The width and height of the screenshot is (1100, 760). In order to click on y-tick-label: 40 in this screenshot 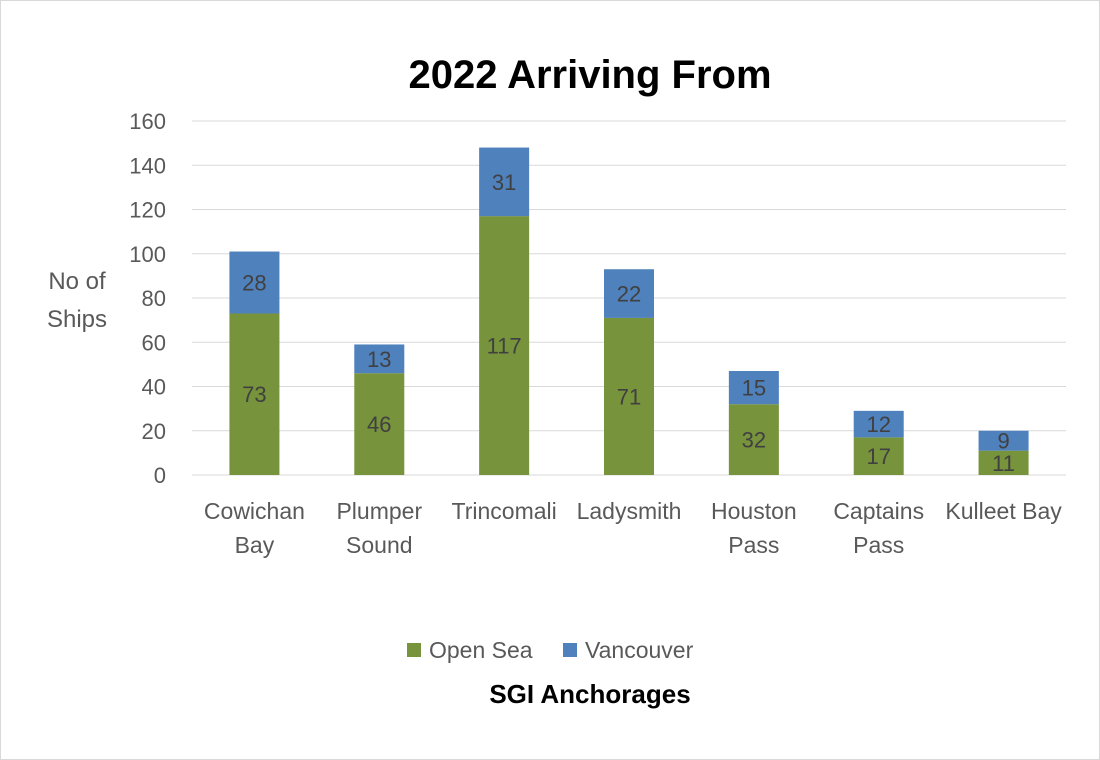, I will do `click(154, 387)`.